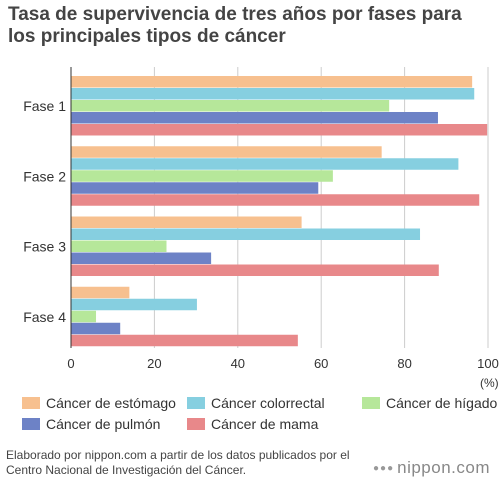 The image size is (500, 481). I want to click on legend-item-2: Cáncer colorrectal, so click(256, 403).